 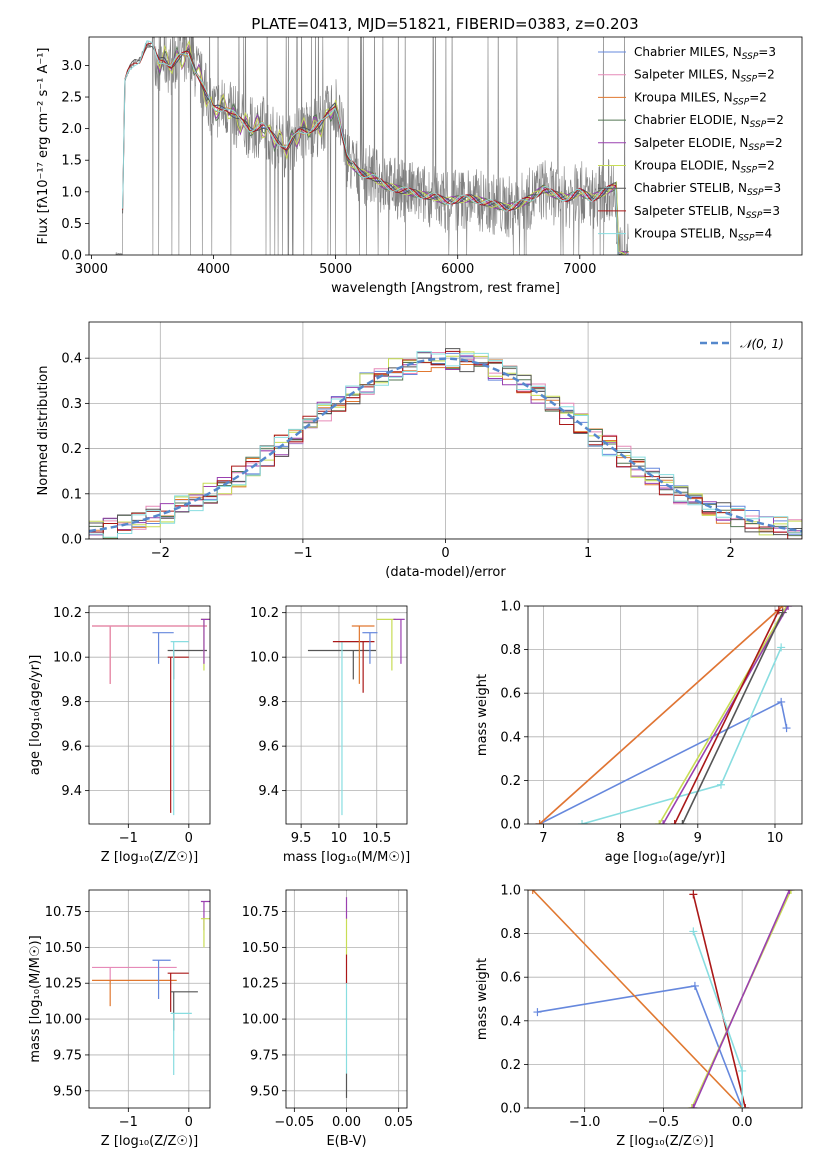 I want to click on series-kroupa-miles, so click(x=661, y=715).